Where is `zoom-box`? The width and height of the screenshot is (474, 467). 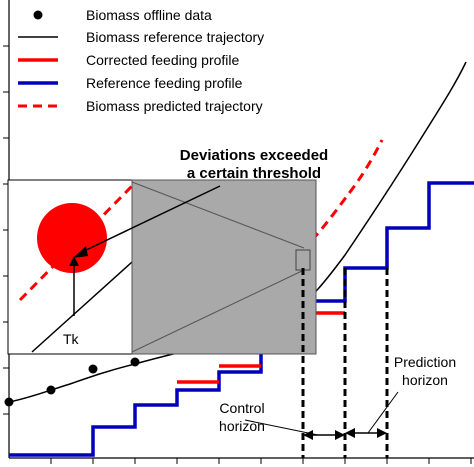 zoom-box is located at coordinates (224, 267).